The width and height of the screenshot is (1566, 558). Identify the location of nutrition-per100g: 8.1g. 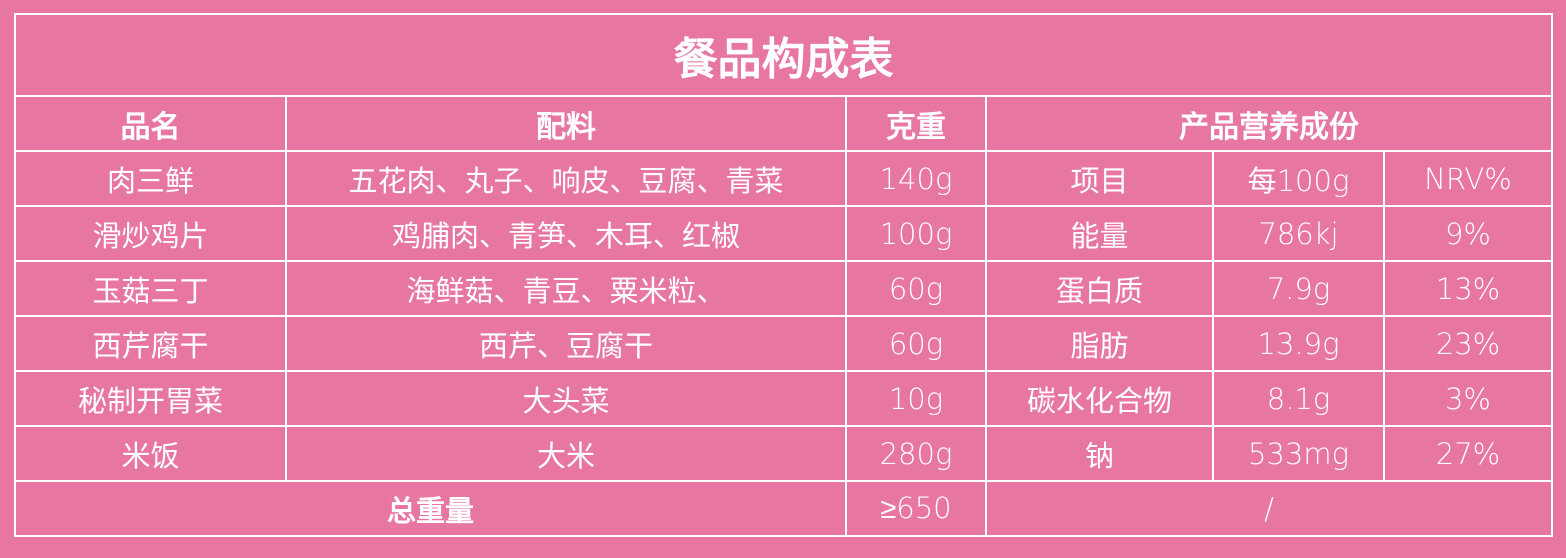
(1298, 398).